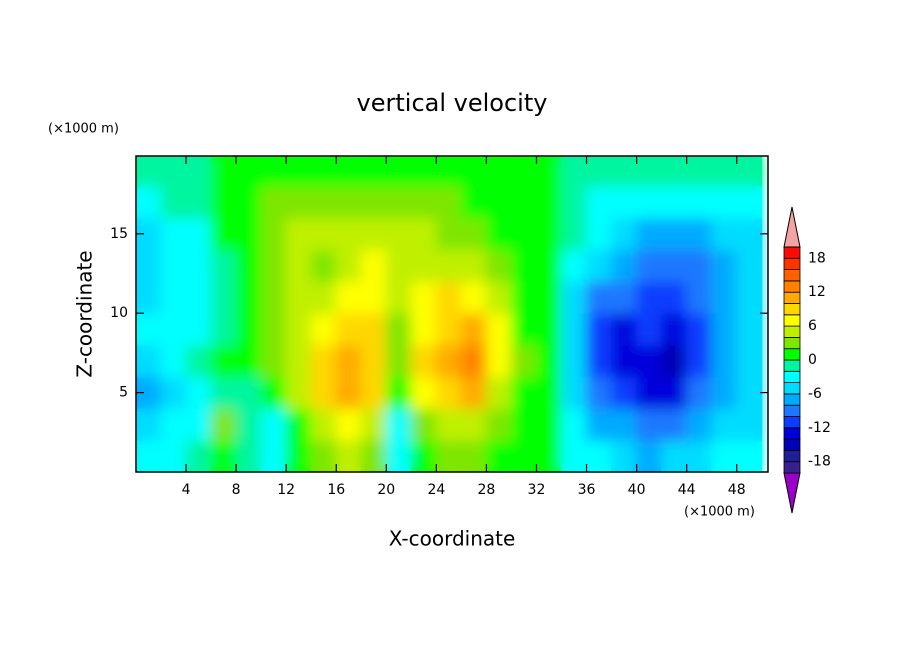  What do you see at coordinates (819, 462) in the screenshot?
I see `colorbar-label: -18` at bounding box center [819, 462].